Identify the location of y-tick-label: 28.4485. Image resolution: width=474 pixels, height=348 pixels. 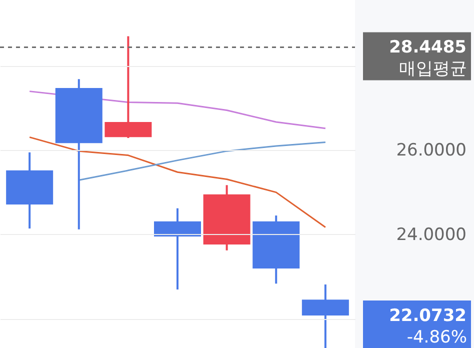
(427, 48).